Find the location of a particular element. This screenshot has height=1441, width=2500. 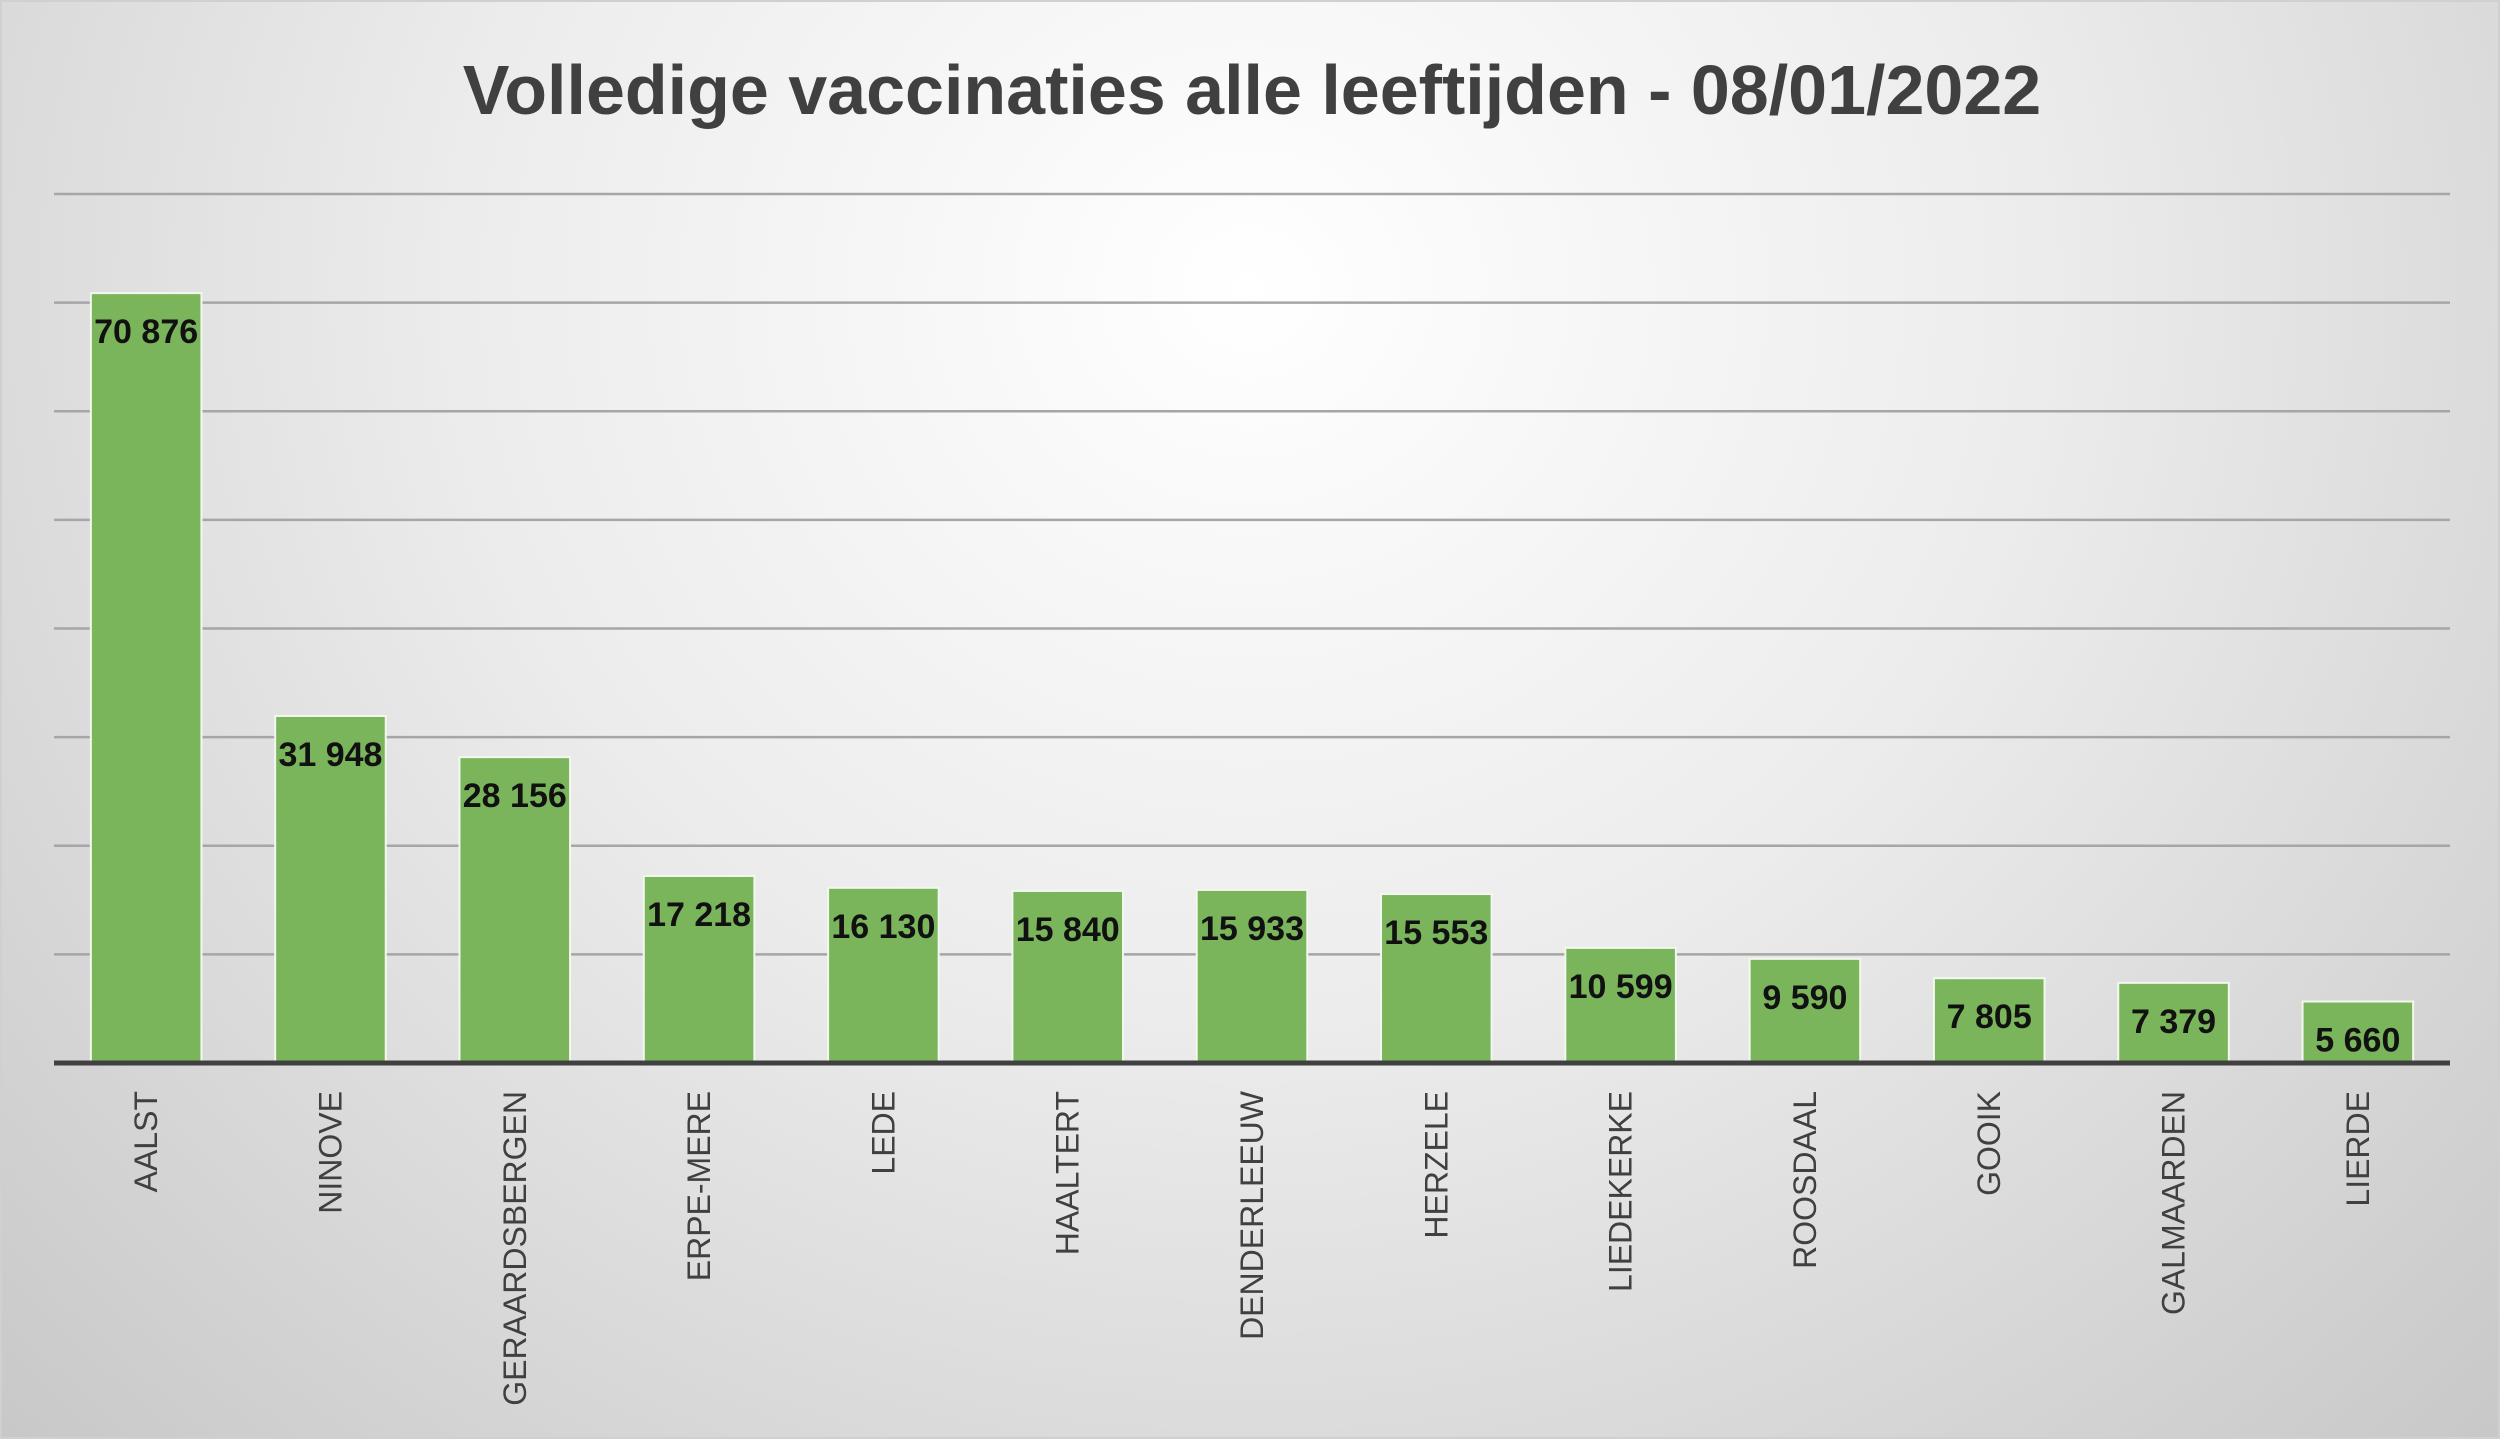

data-label: 10 599 is located at coordinates (1621, 987).